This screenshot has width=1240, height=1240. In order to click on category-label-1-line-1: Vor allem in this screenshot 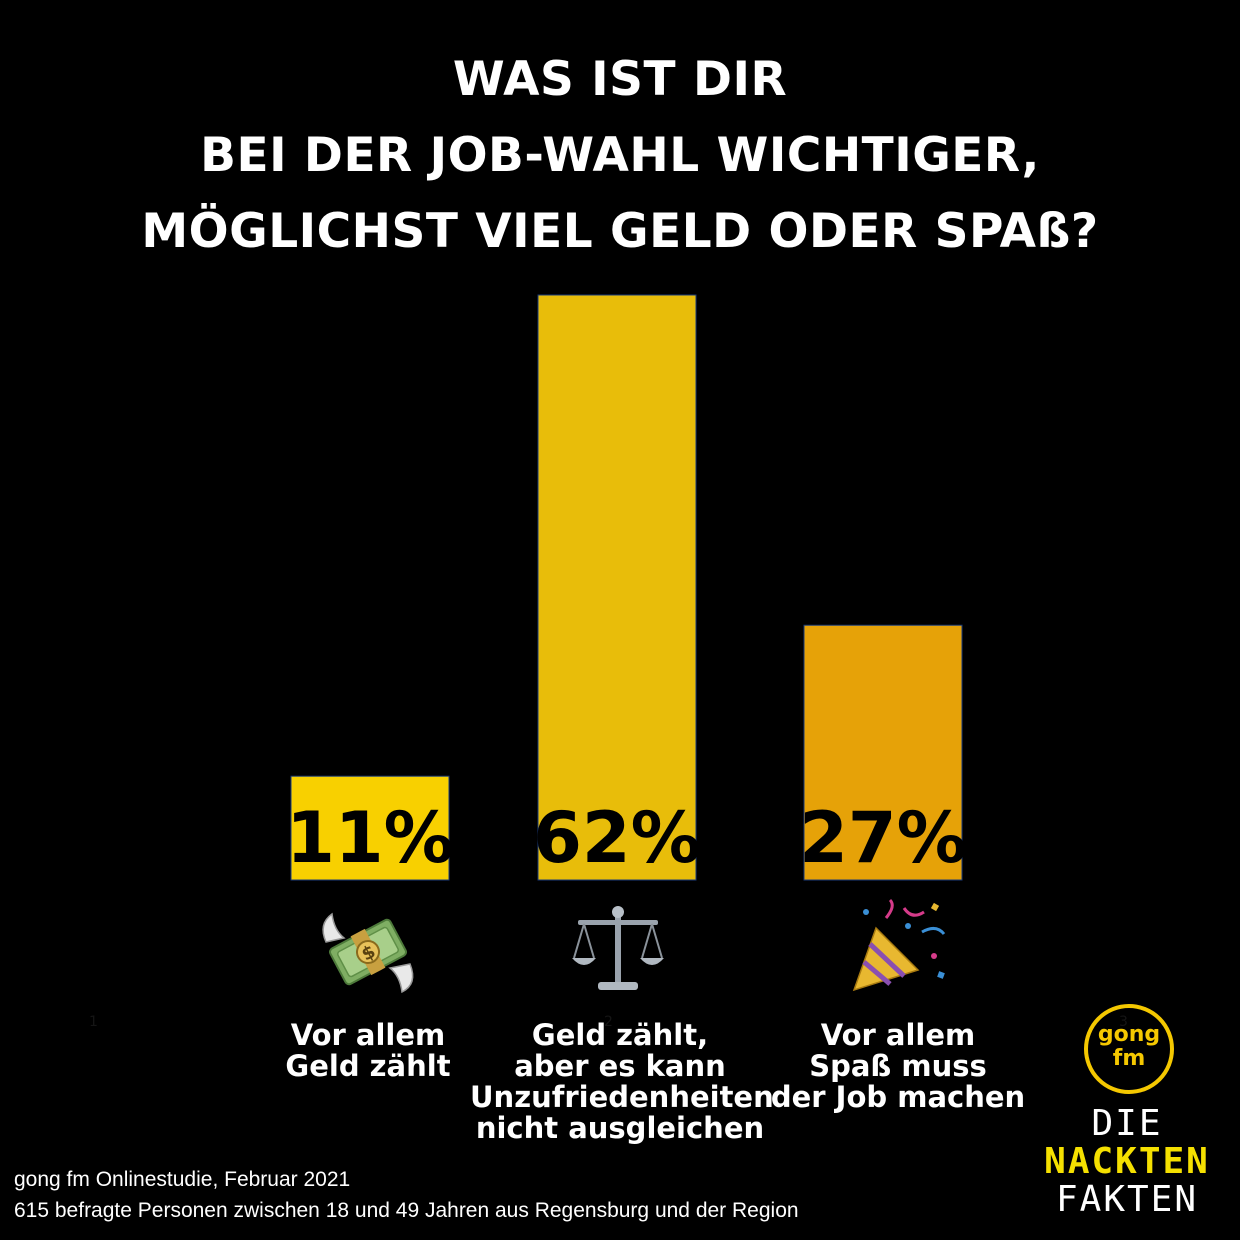, I will do `click(368, 1035)`.